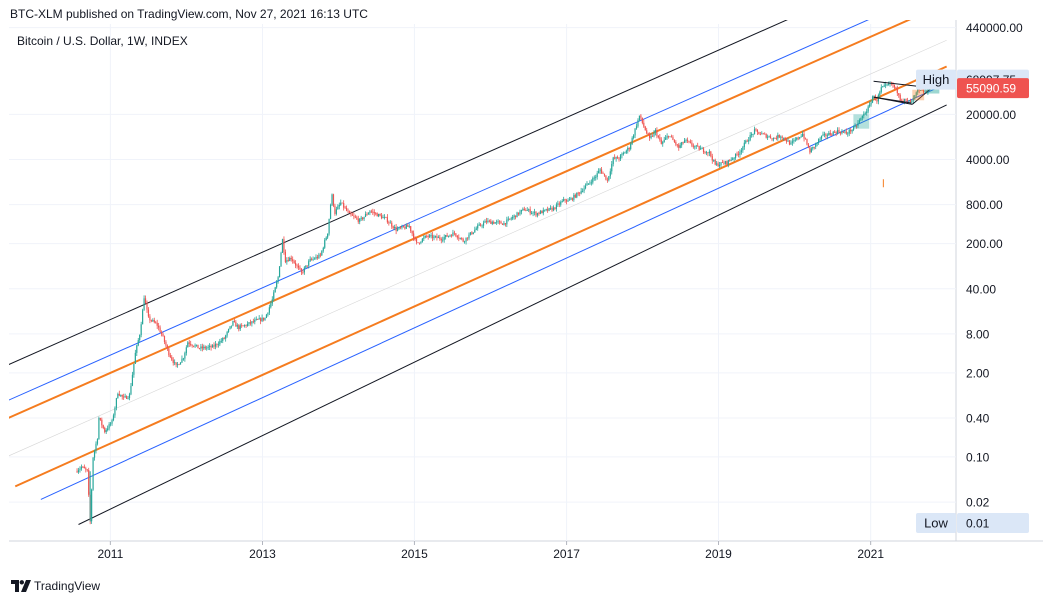 This screenshot has width=1052, height=610. Describe the element at coordinates (993, 522) in the screenshot. I see `low-badge-value-bg` at that location.